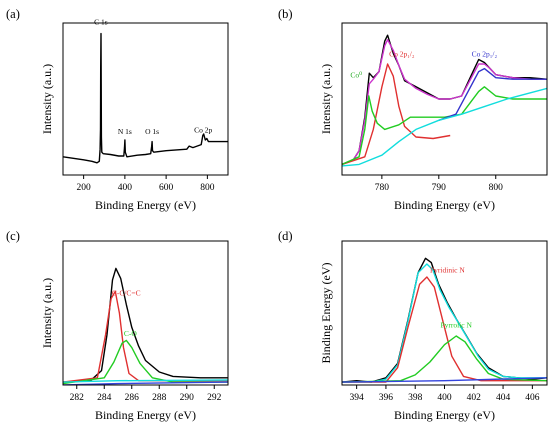 The image size is (550, 440). What do you see at coordinates (356, 75) in the screenshot?
I see `annotation: Co⁰` at bounding box center [356, 75].